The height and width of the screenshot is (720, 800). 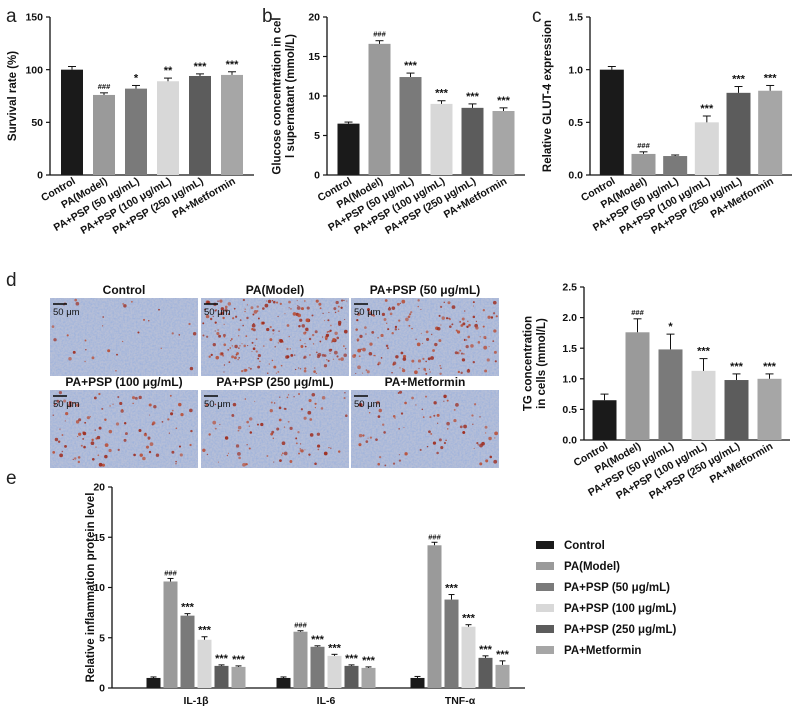 What do you see at coordinates (72, 122) in the screenshot?
I see `bar-control` at bounding box center [72, 122].